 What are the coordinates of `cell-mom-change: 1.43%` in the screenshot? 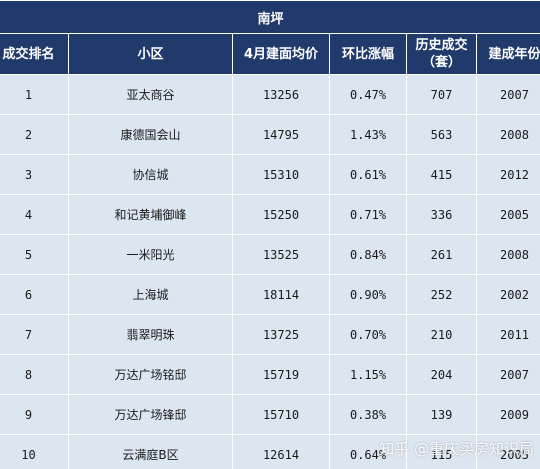 It's located at (368, 134).